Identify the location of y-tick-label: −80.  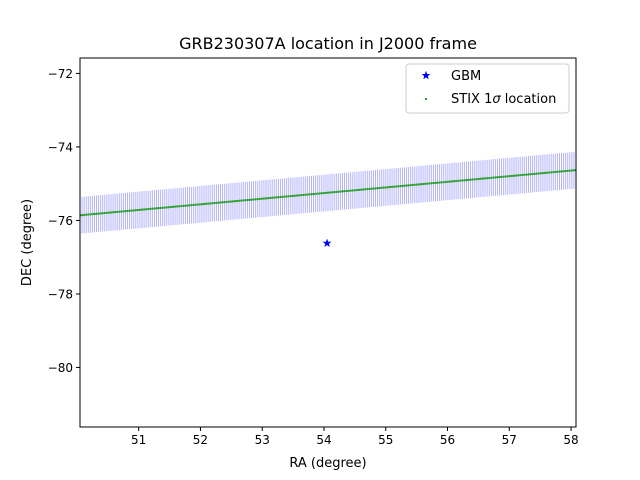
(60, 368).